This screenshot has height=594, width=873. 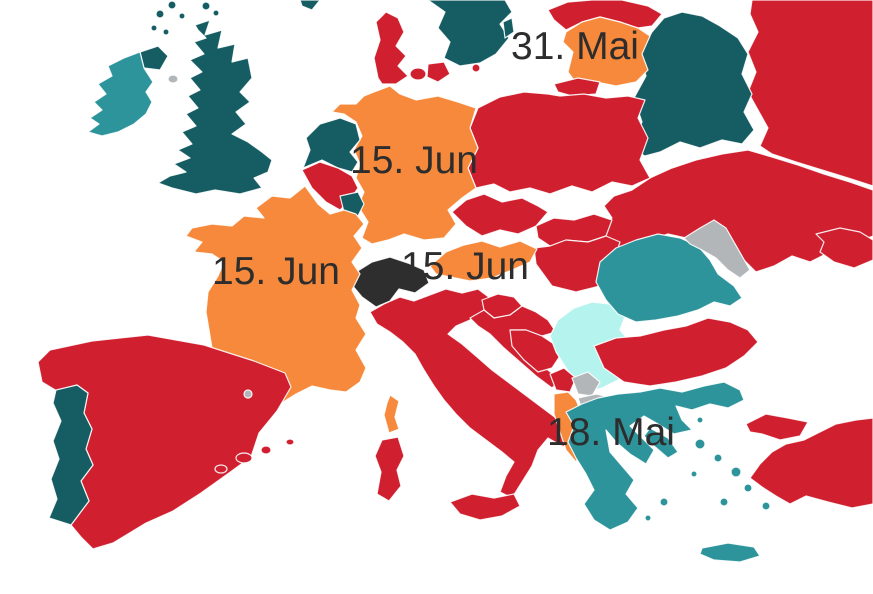 I want to click on country-denmark, so click(x=391, y=48).